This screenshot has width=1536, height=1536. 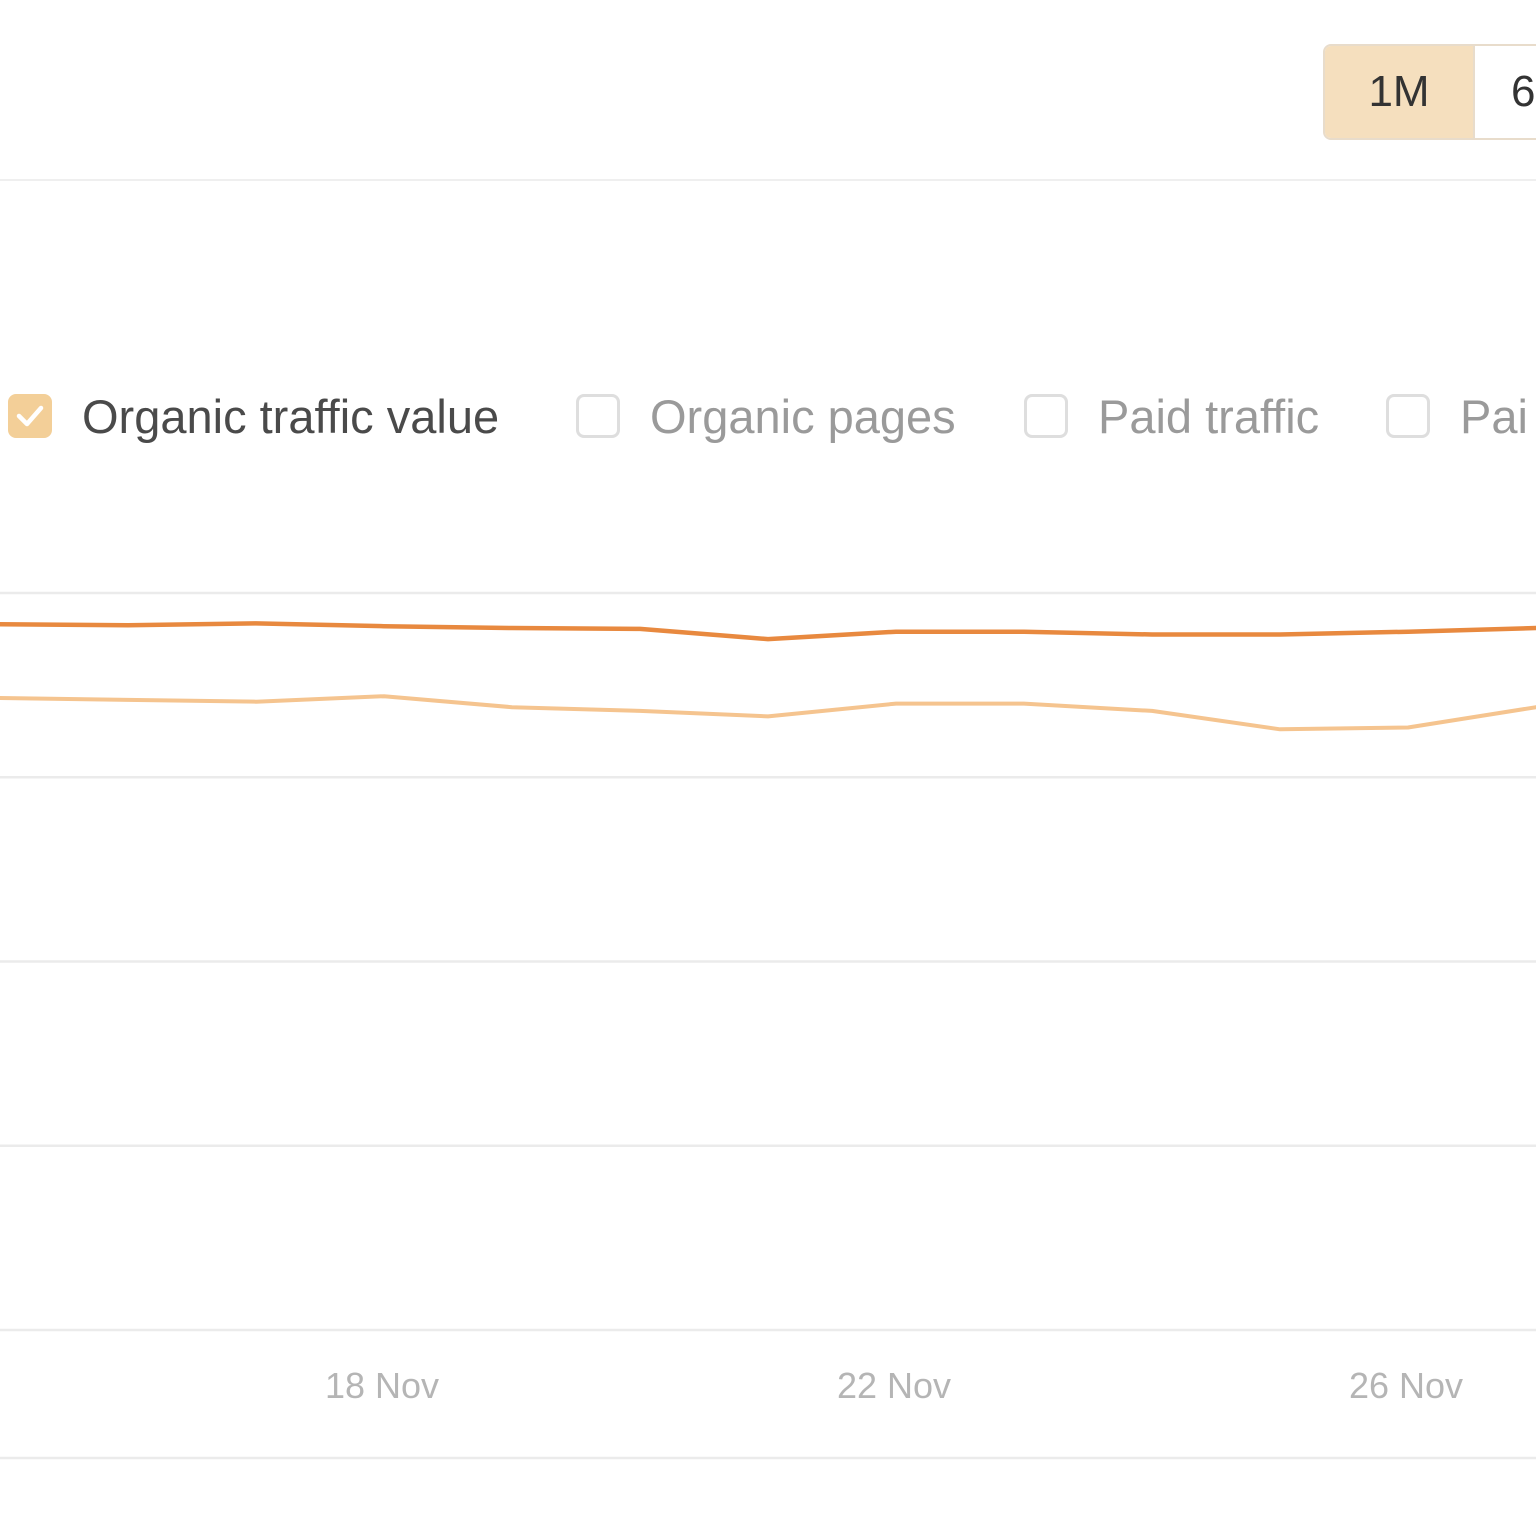 I want to click on paid-keywords-checkbox, so click(x=1408, y=416).